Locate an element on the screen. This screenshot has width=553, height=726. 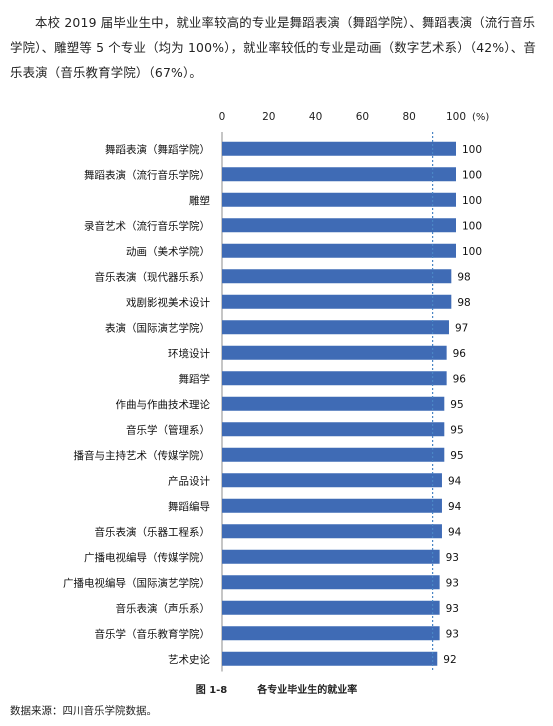
x-tick-label: 80 is located at coordinates (409, 117).